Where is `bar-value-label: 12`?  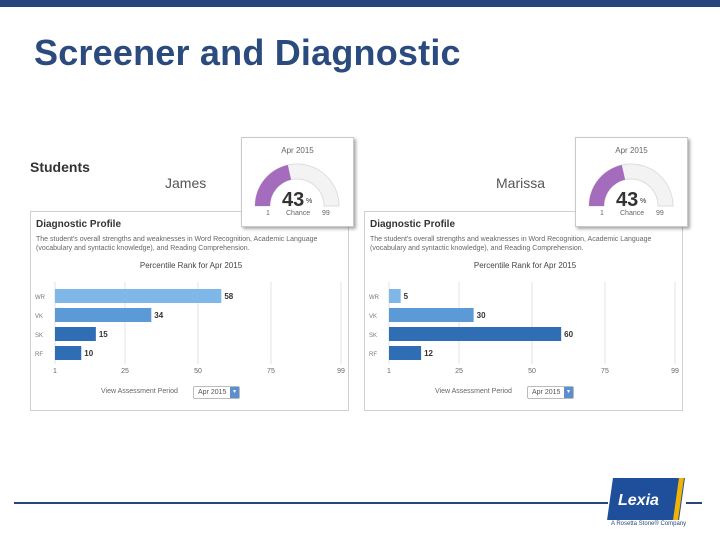 bar-value-label: 12 is located at coordinates (428, 353).